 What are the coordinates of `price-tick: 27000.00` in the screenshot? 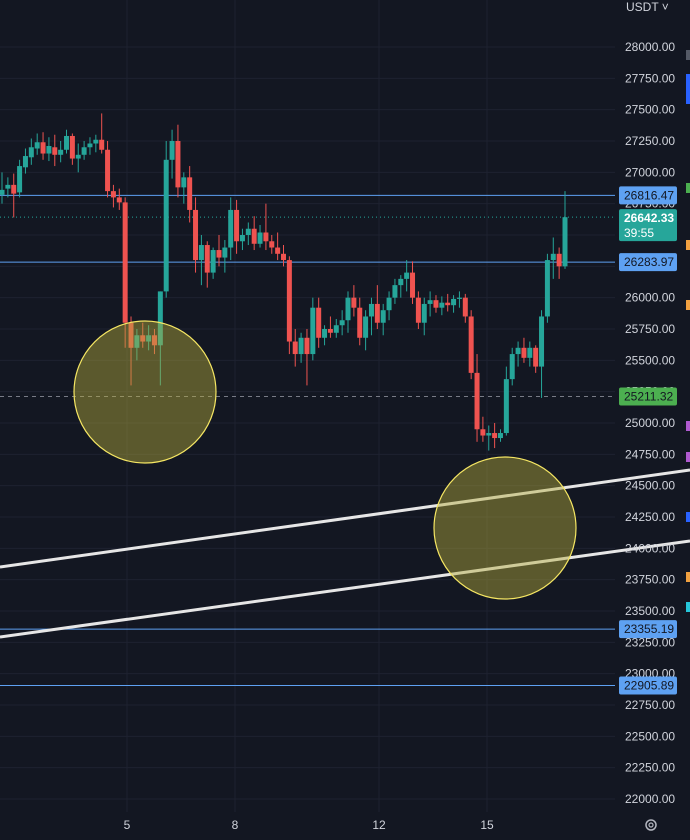 It's located at (650, 172).